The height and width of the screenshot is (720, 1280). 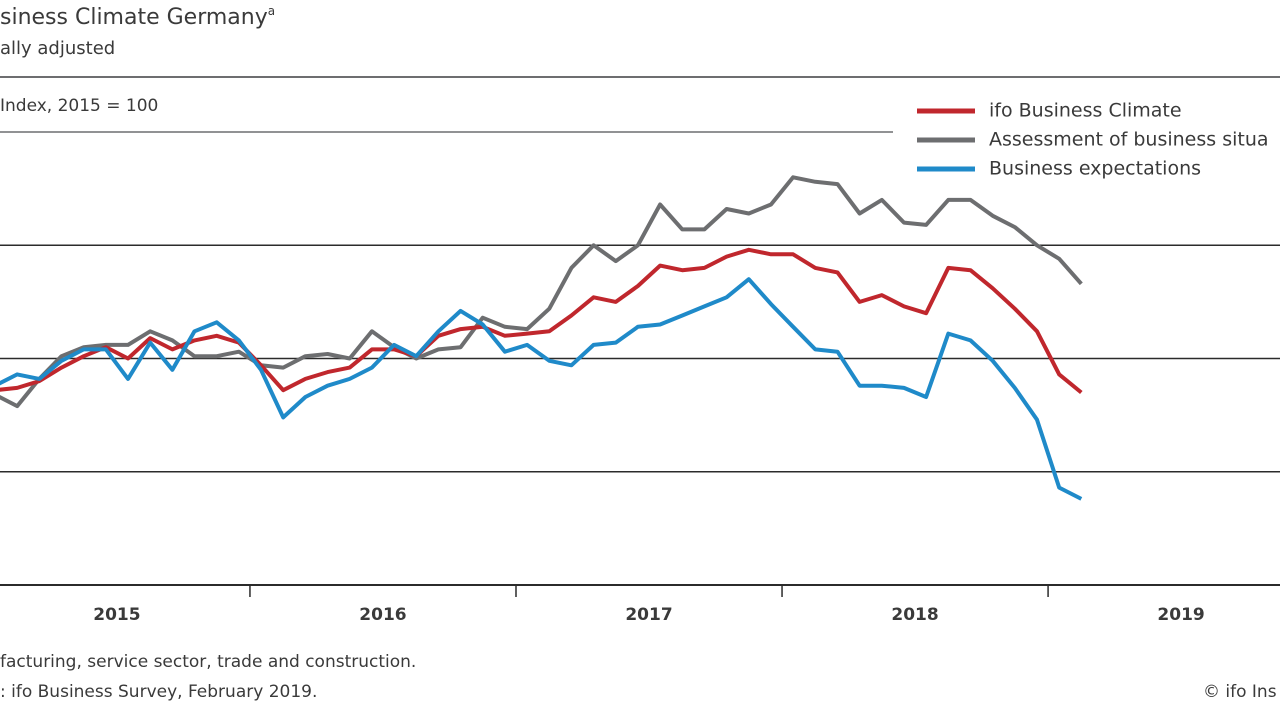 What do you see at coordinates (1095, 169) in the screenshot?
I see `legend-label: Business expectations` at bounding box center [1095, 169].